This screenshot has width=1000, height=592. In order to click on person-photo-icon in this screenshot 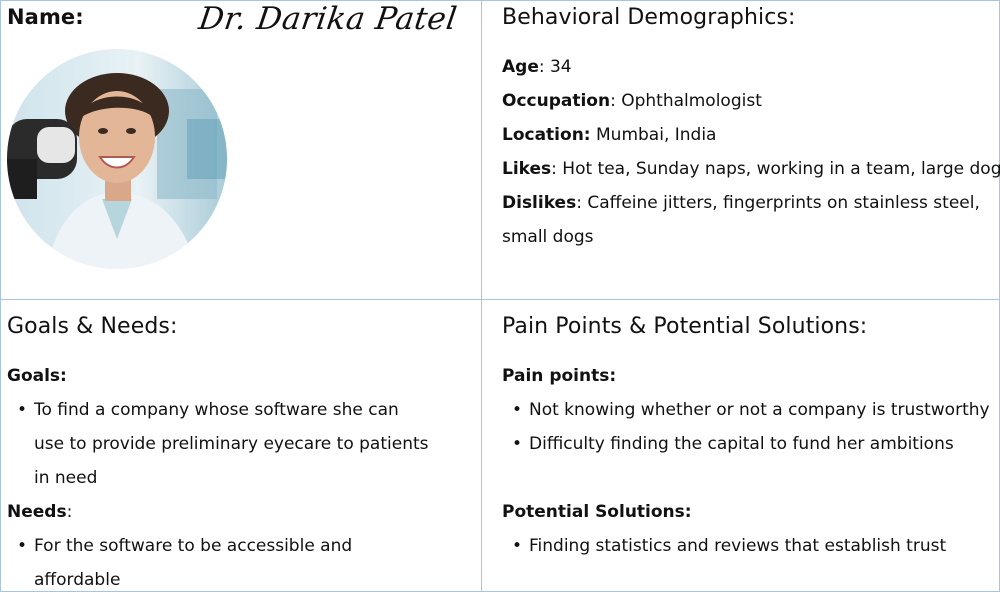, I will do `click(117, 159)`.